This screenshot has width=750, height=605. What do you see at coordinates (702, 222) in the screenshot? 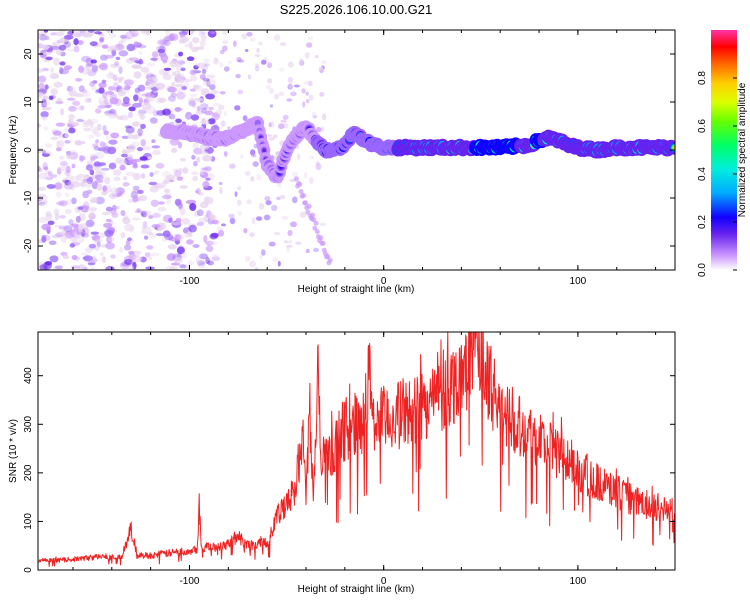
I see `colorbar-tick-label: 0.2` at bounding box center [702, 222].